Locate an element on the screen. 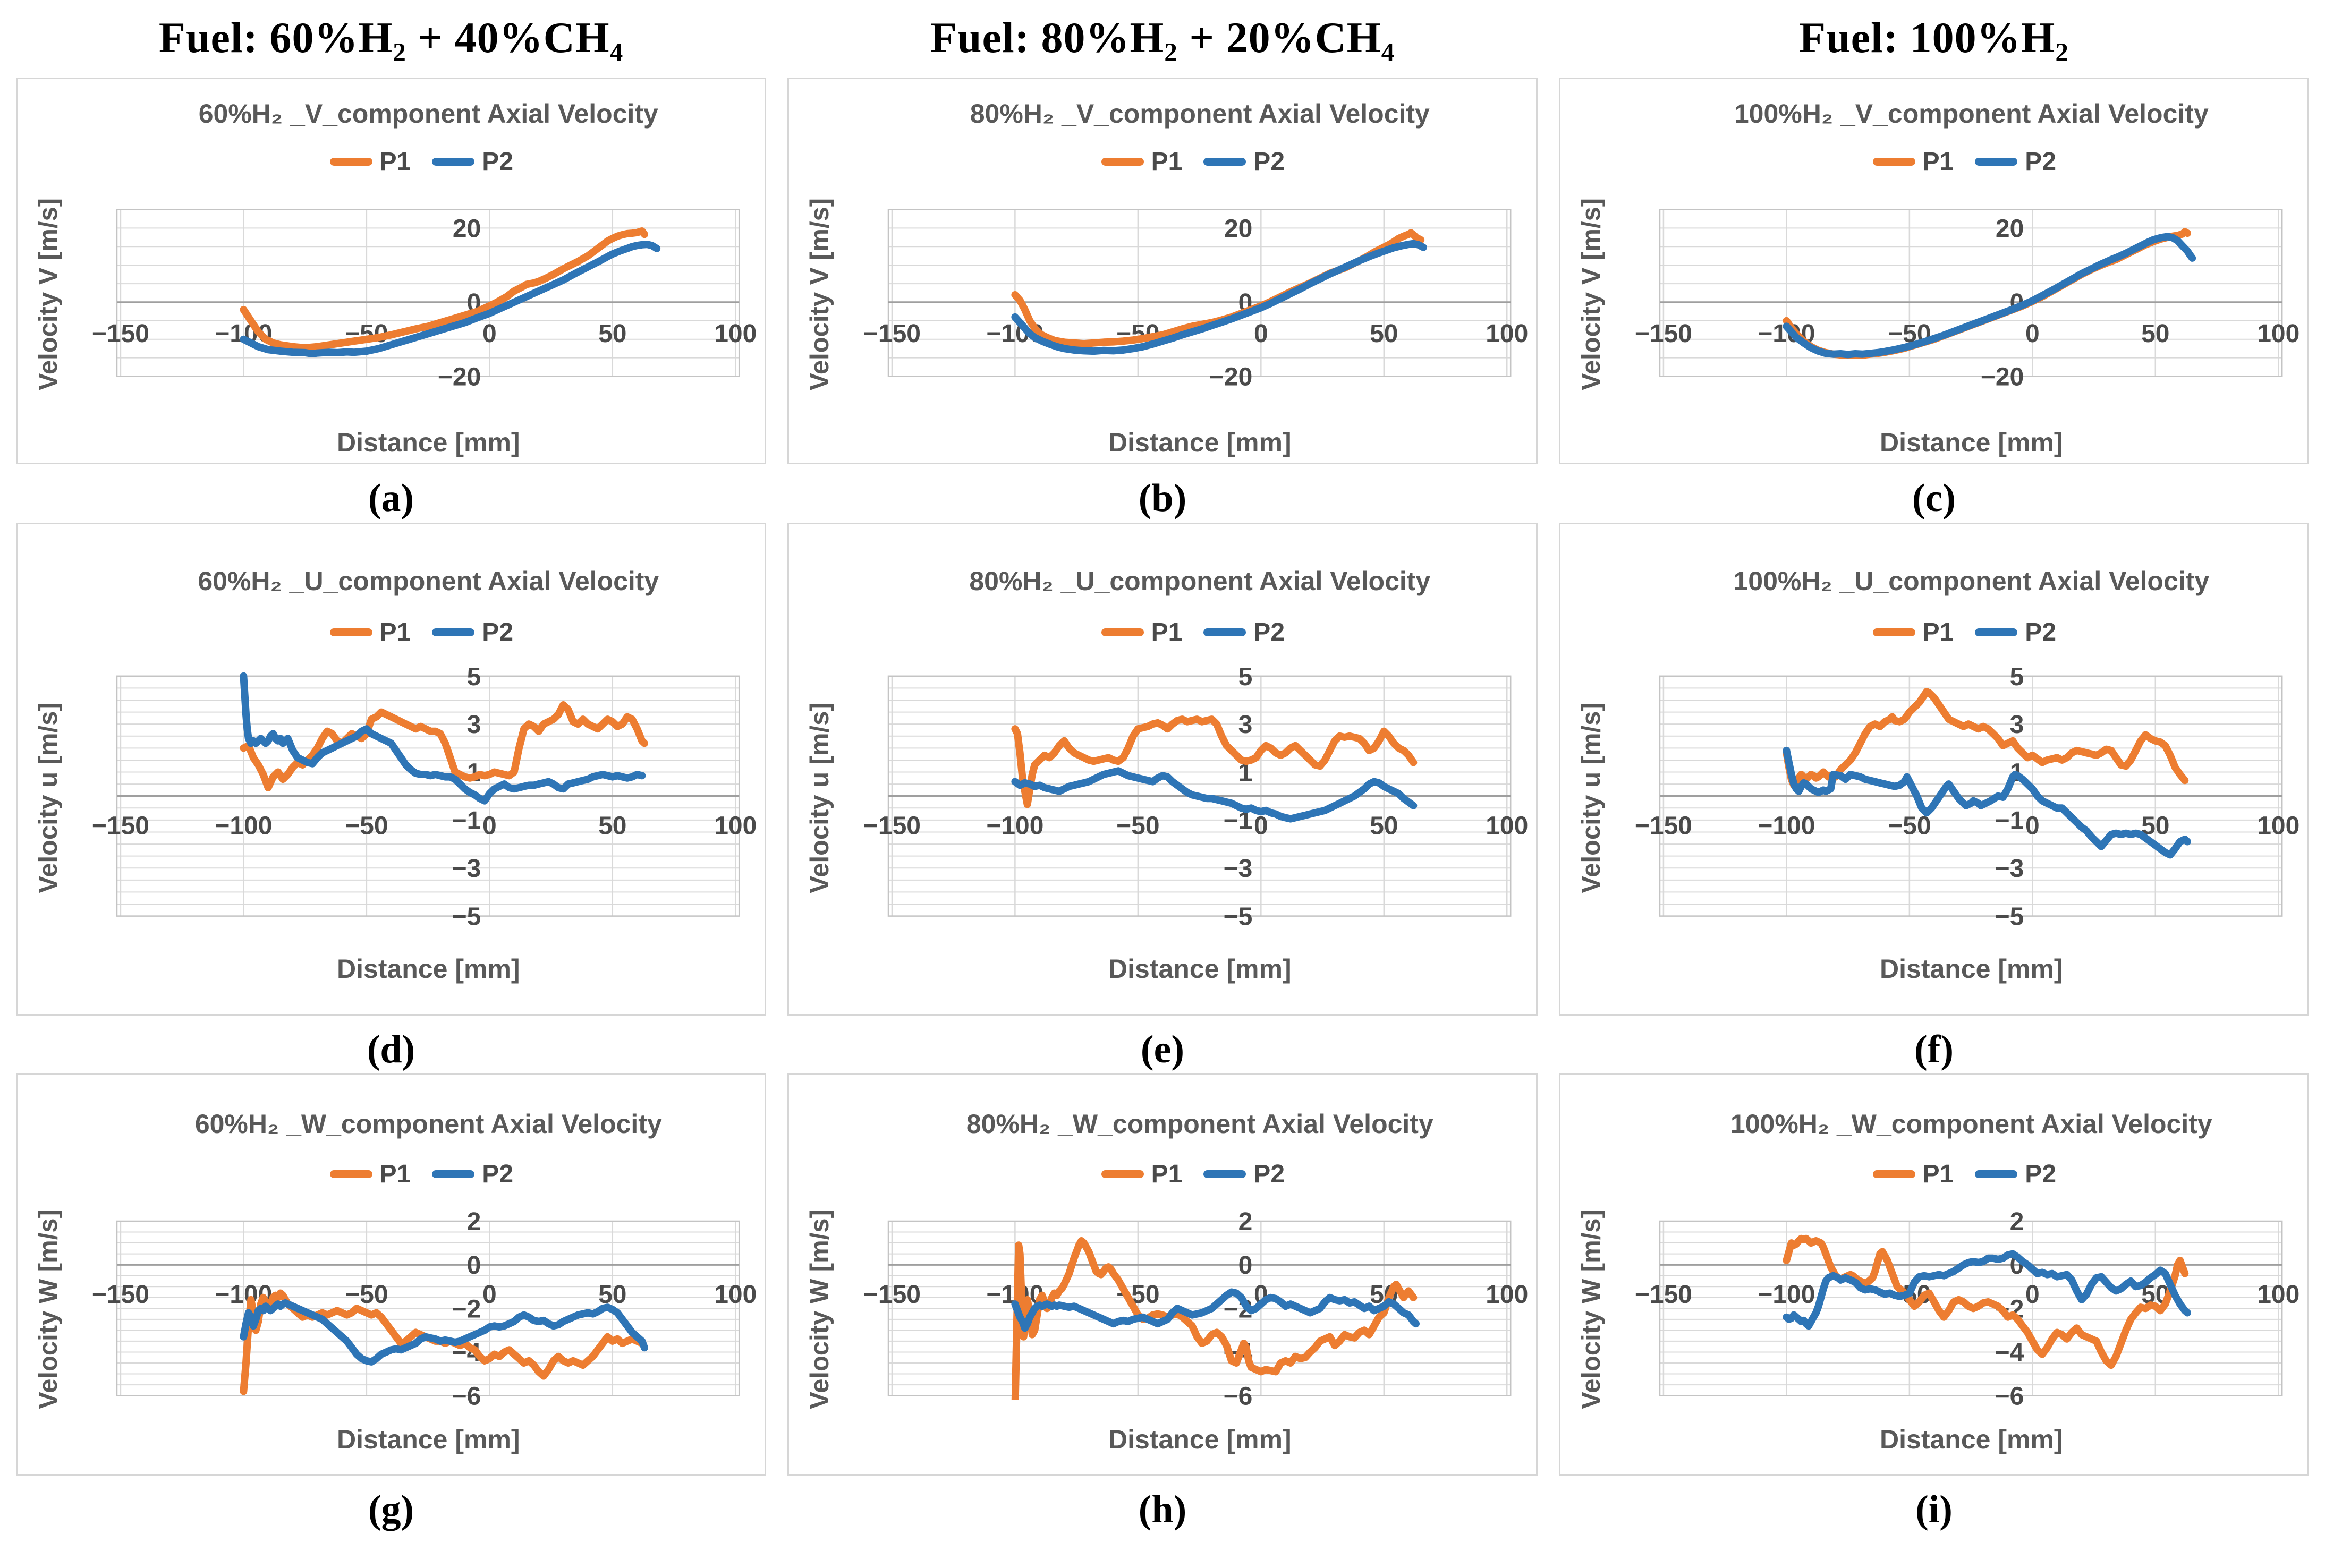 The image size is (2325, 1568). y-tick-label: −2 is located at coordinates (467, 1309).